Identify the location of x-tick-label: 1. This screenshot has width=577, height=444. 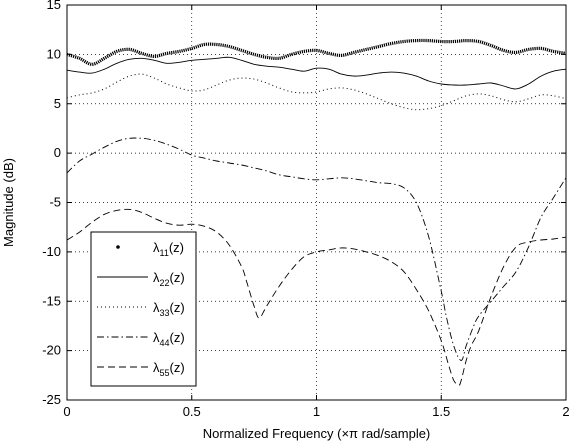
(316, 411).